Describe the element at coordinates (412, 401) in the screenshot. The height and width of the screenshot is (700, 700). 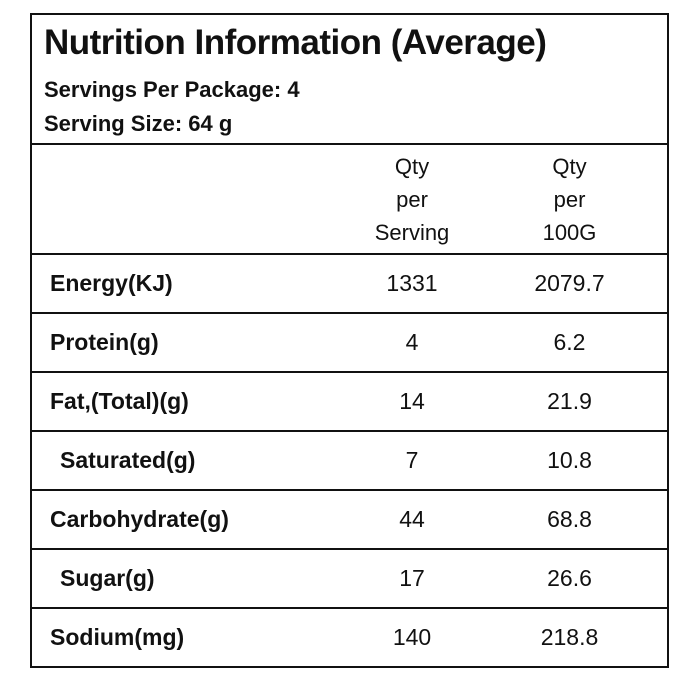
I see `value-per-serving: 14` at that location.